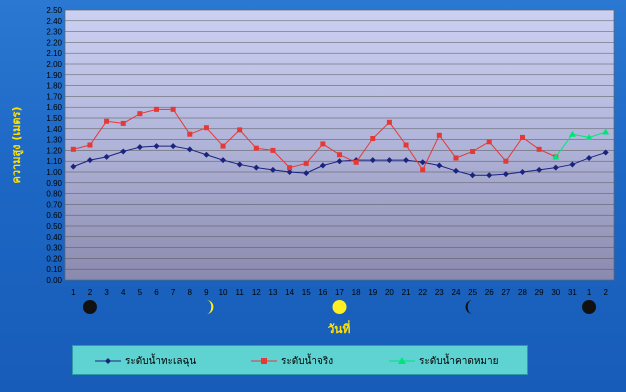  What do you see at coordinates (17, 145) in the screenshot?
I see `y-axis-label: ความสูง (เมตร)` at bounding box center [17, 145].